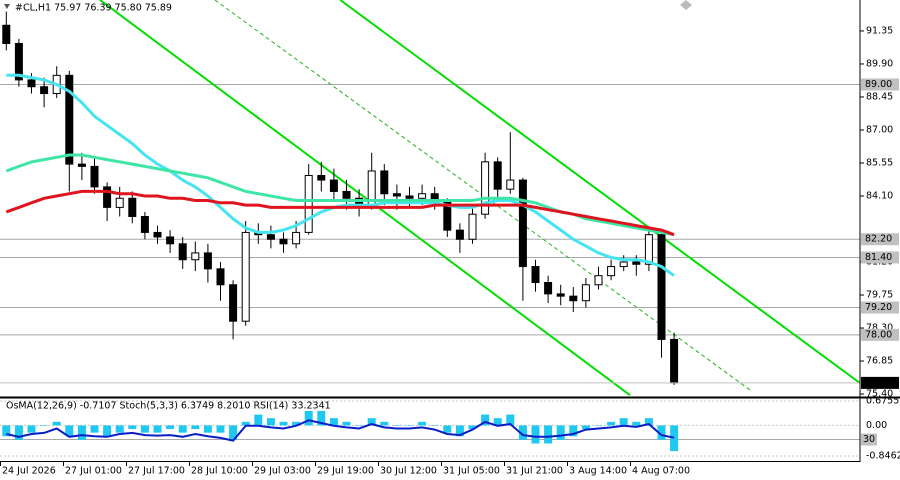  I want to click on x-tick-label: 4 Aug 07:00, so click(661, 471).